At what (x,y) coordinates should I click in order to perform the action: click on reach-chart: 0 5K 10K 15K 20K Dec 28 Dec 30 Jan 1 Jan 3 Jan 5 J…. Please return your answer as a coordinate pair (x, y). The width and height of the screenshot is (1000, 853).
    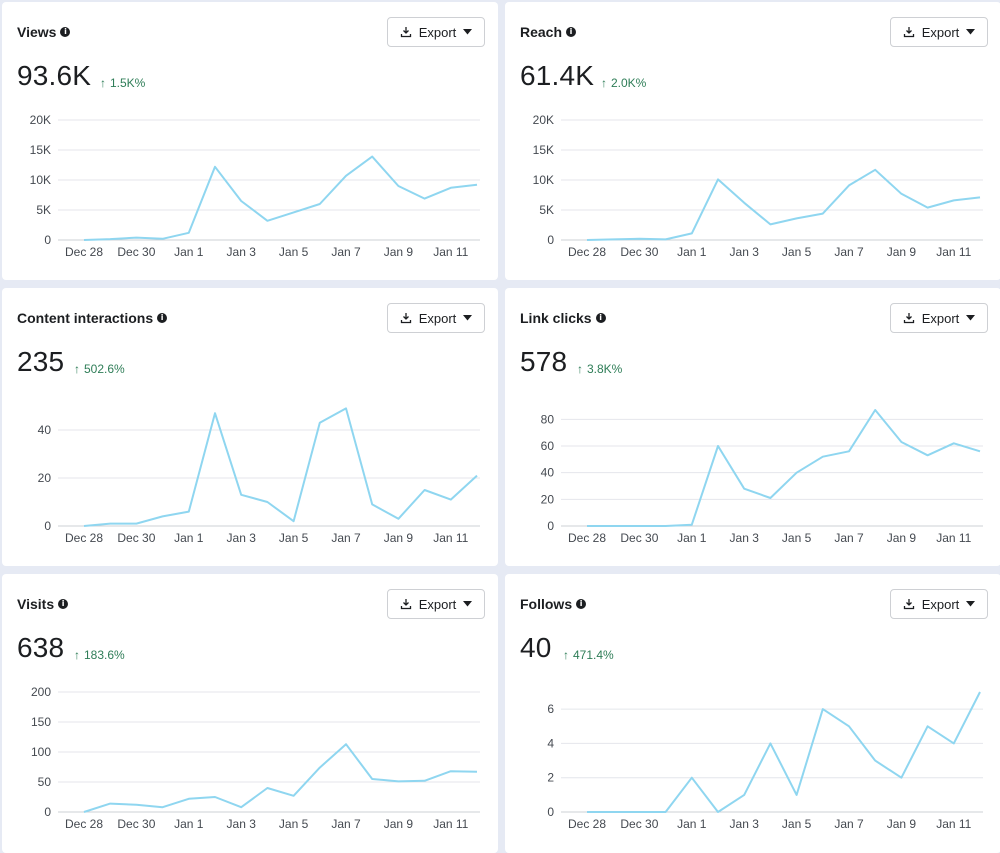
    Looking at the image, I should click on (758, 186).